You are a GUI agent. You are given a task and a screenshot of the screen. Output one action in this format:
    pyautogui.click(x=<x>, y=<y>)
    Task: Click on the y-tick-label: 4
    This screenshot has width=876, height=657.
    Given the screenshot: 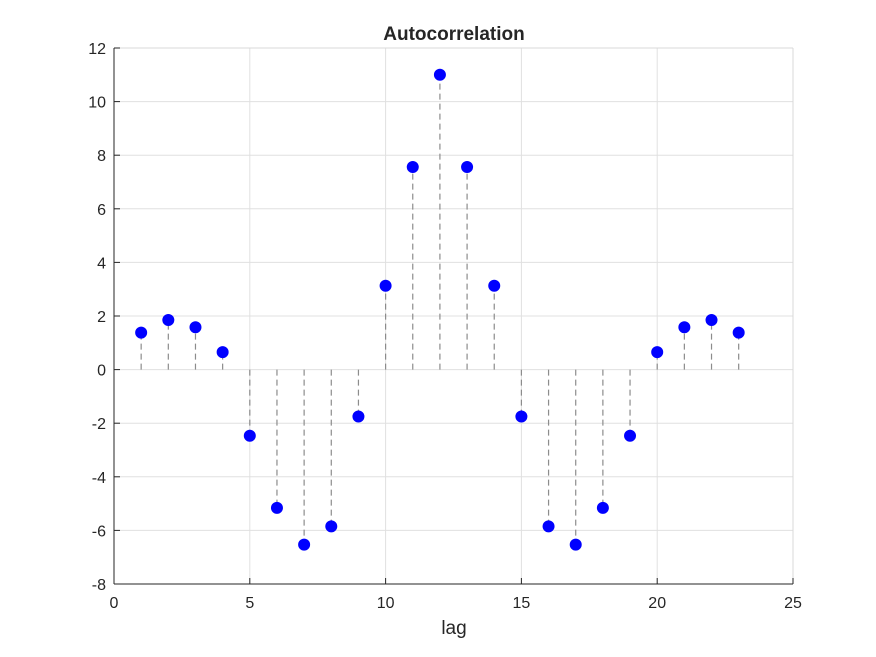 What is the action you would take?
    pyautogui.click(x=101, y=263)
    